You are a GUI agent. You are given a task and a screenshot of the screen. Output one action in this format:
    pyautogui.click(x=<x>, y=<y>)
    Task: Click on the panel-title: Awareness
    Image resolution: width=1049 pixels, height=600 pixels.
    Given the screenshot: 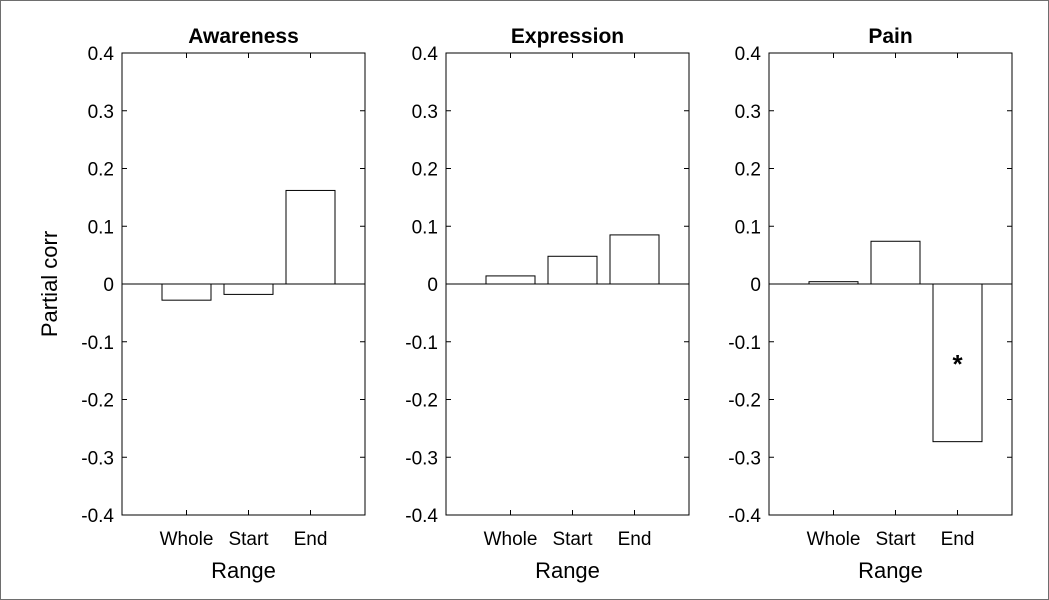 What is the action you would take?
    pyautogui.click(x=243, y=36)
    